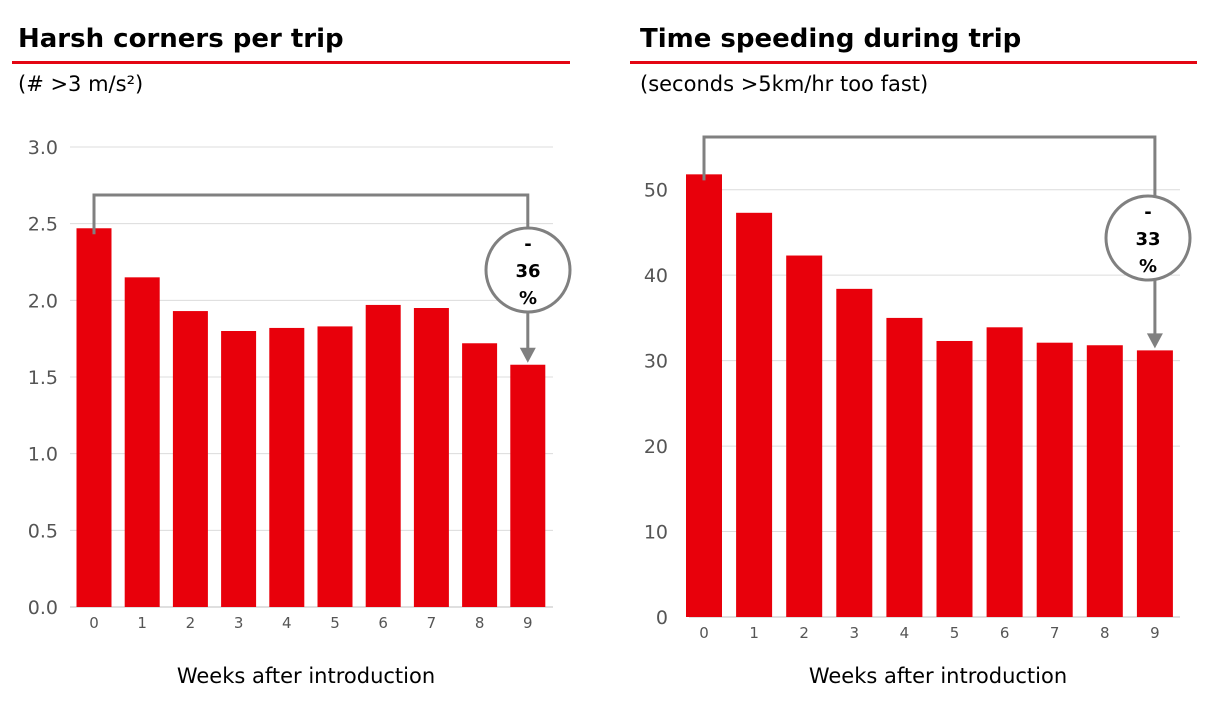  Describe the element at coordinates (181, 39) in the screenshot. I see `chart-title: Harsh corners per trip` at that location.